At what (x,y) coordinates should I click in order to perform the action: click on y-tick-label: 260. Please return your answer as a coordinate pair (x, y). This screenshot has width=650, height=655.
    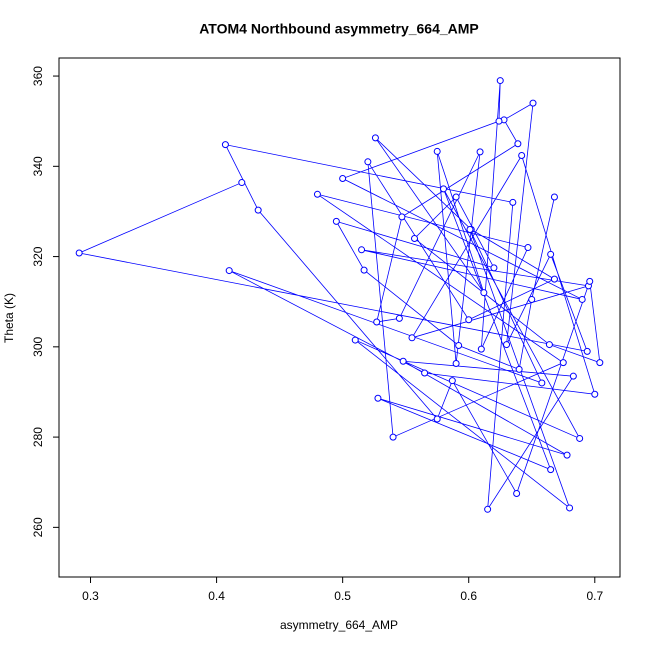
    Looking at the image, I should click on (38, 527).